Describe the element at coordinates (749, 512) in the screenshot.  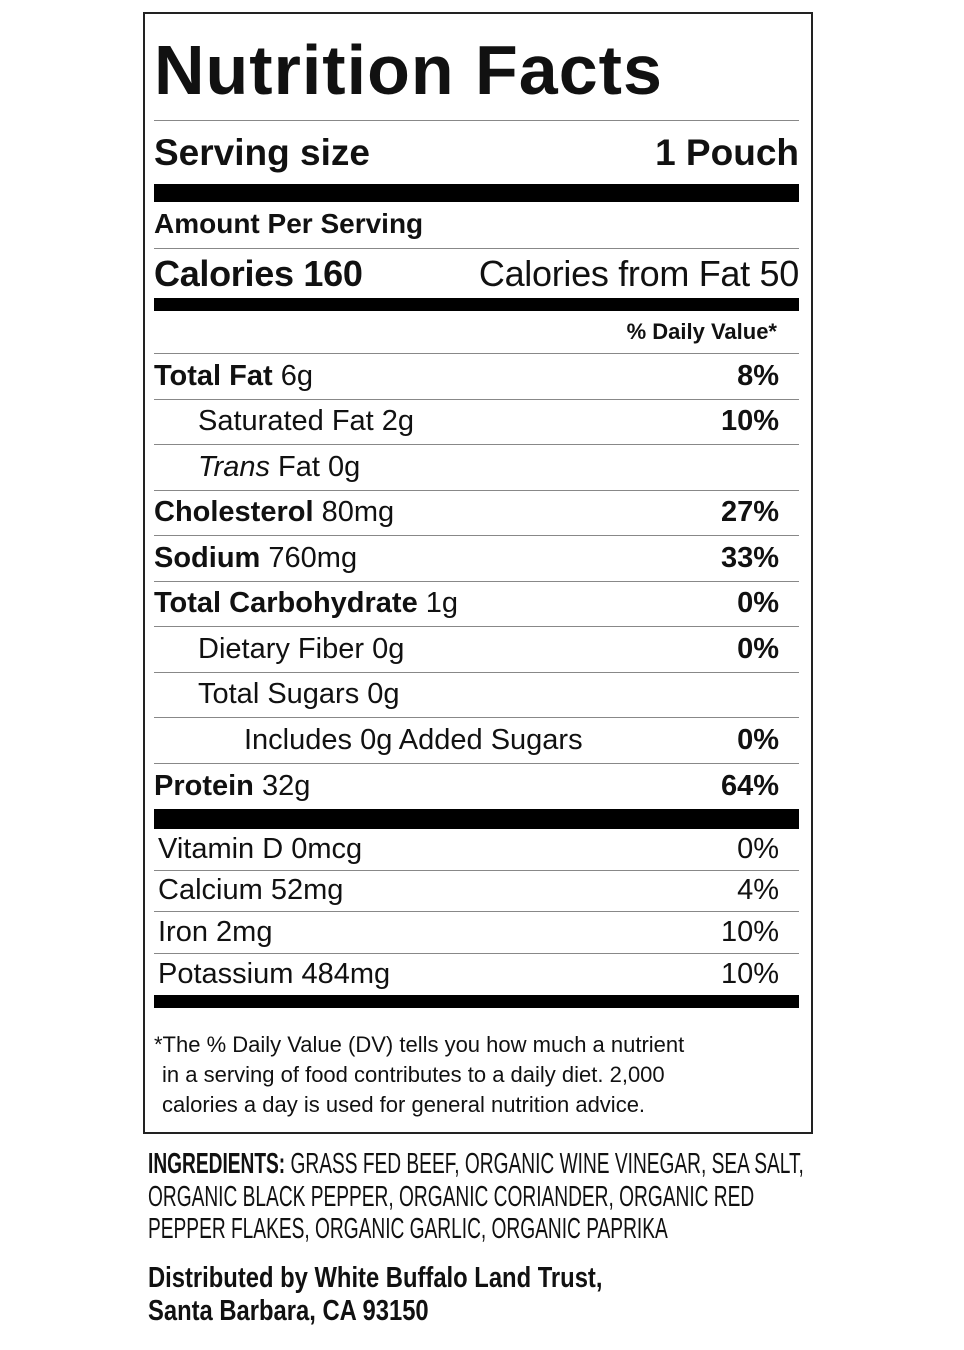
I see `nutrient-daily-value: 27%` at that location.